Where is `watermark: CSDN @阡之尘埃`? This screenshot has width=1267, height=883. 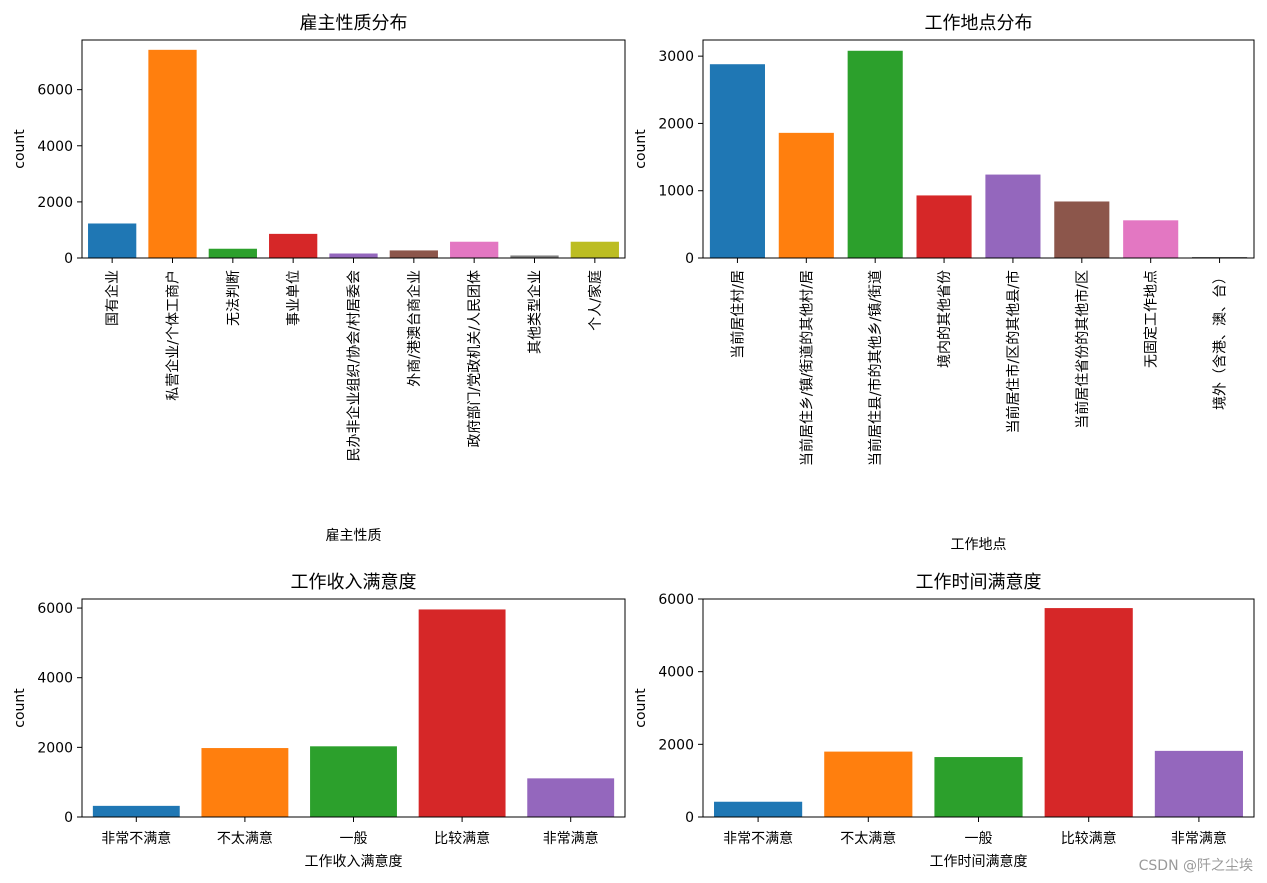 watermark: CSDN @阡之尘埃 is located at coordinates (1195, 866).